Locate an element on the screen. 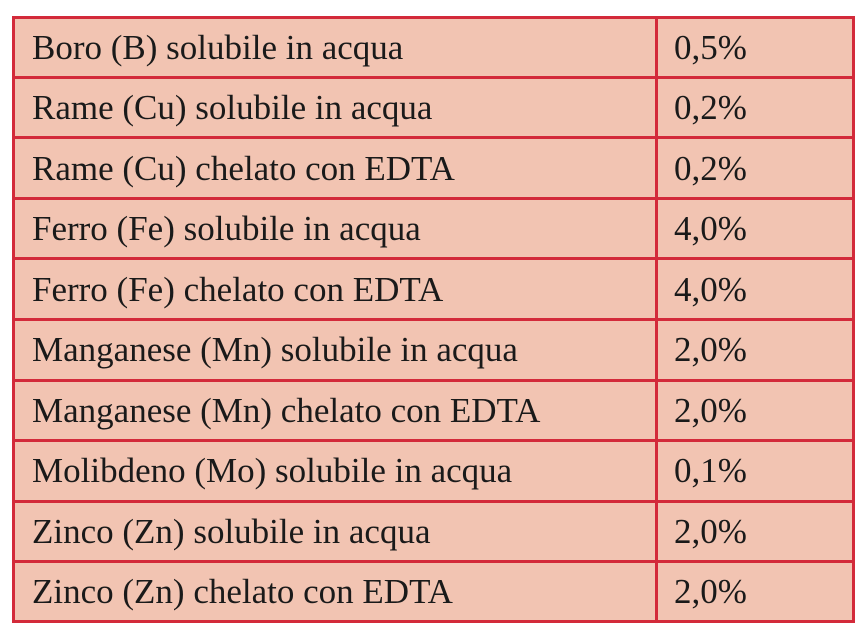  table-row: Manganese (Mn) solubile in acqua 2,0% is located at coordinates (433, 349).